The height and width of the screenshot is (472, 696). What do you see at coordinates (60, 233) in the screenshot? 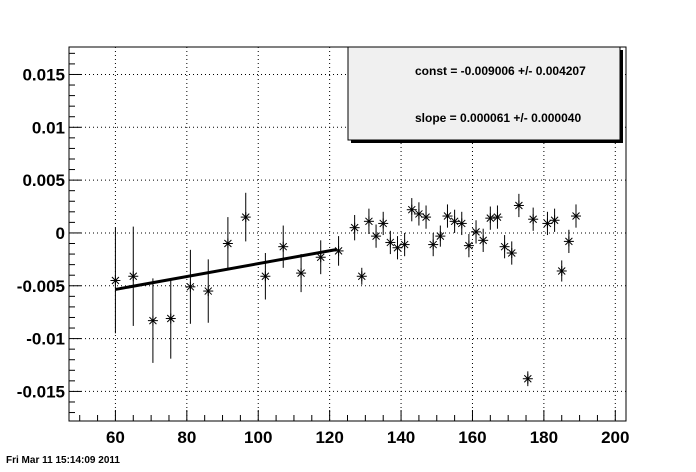
I see `y-tick-label: 0` at bounding box center [60, 233].